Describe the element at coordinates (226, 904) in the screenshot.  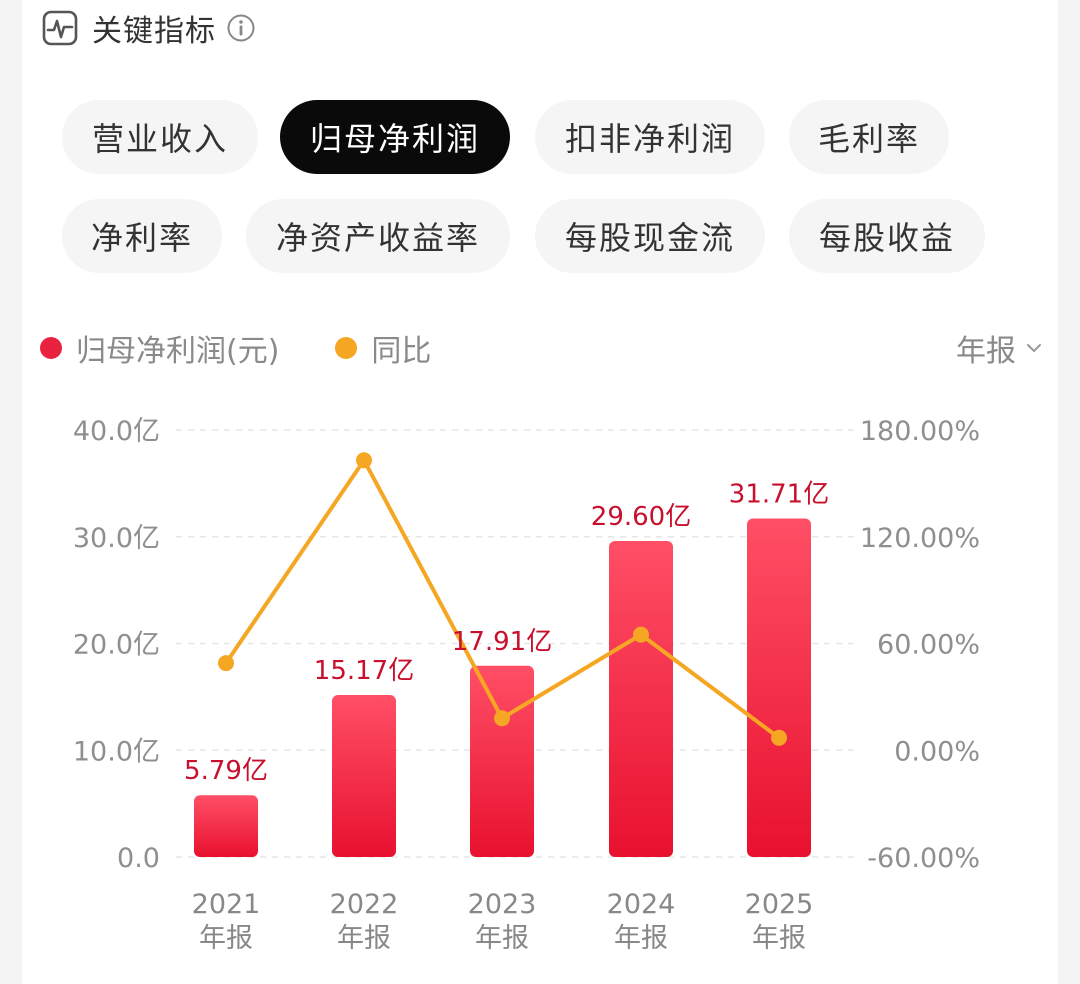
I see `x-tick-year: 2021` at that location.